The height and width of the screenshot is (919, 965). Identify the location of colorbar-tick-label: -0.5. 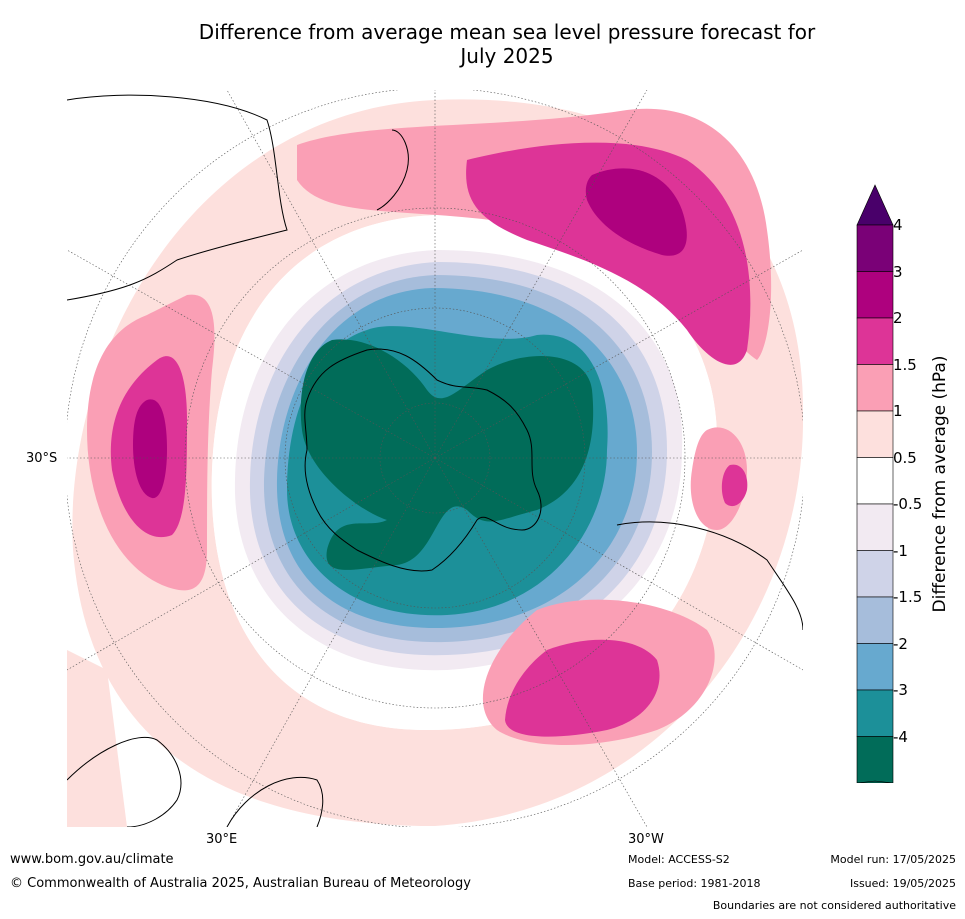
(908, 504).